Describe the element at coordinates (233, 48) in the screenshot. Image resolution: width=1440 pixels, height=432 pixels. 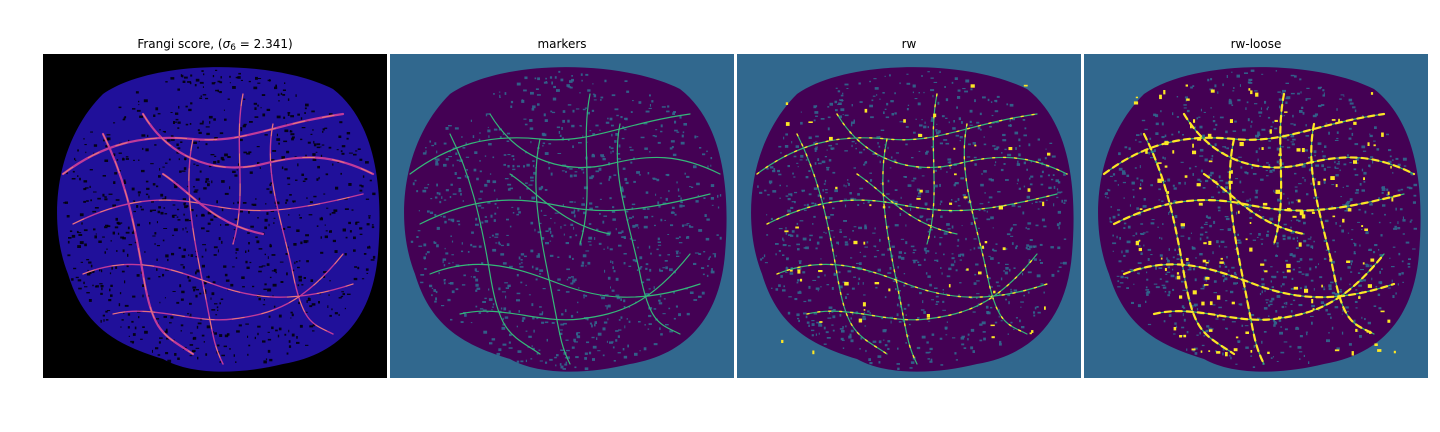
I see `title-subscript: 6` at that location.